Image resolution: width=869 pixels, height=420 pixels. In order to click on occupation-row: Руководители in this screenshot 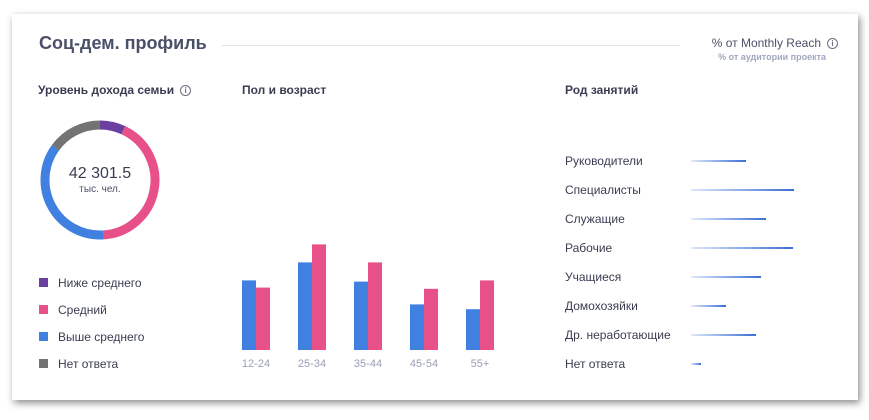, I will do `click(679, 160)`.